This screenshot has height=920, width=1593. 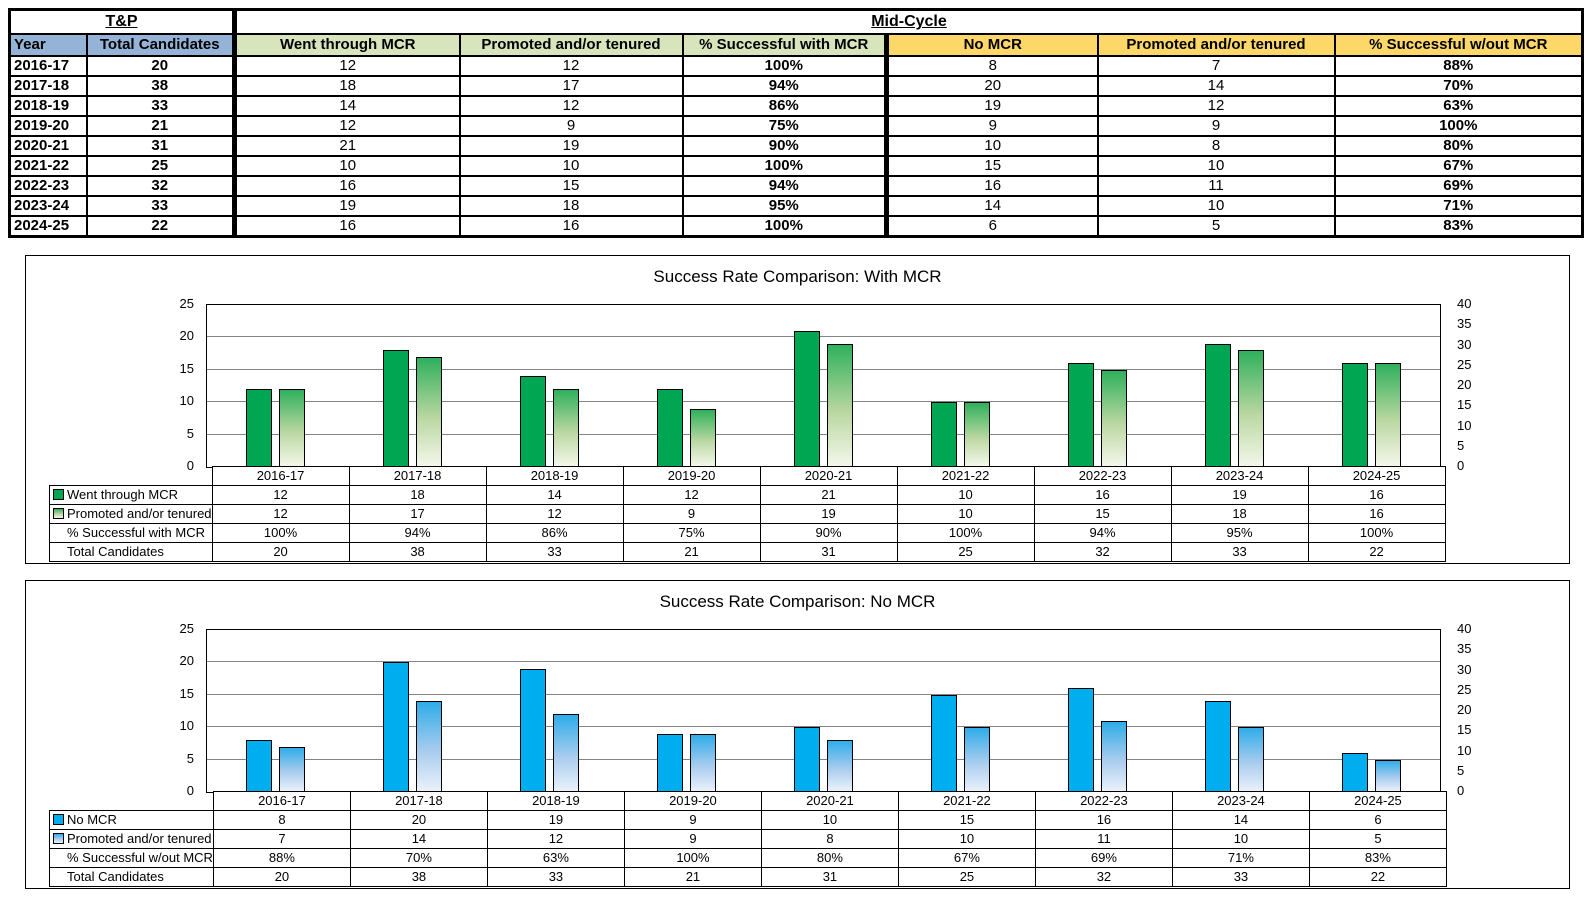 I want to click on tp-section-label: T&P, so click(x=122, y=21).